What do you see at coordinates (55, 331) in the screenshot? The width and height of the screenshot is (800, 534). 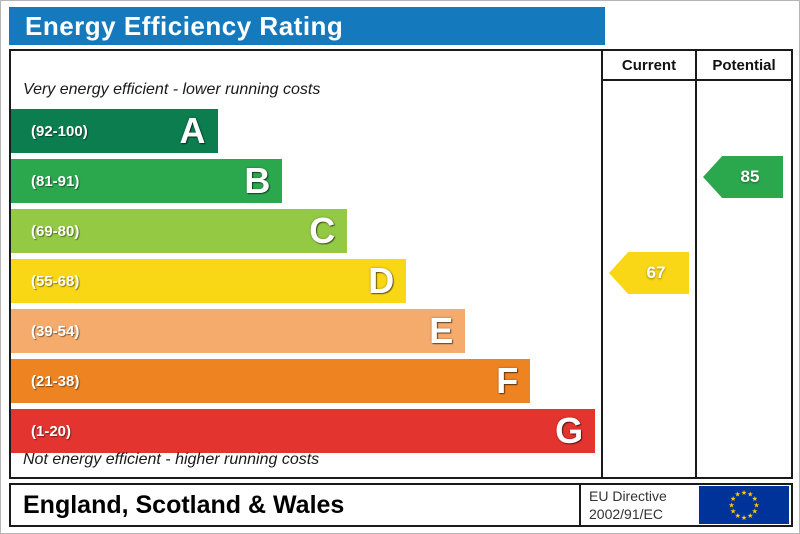 I see `band-range-label: (39-54)` at bounding box center [55, 331].